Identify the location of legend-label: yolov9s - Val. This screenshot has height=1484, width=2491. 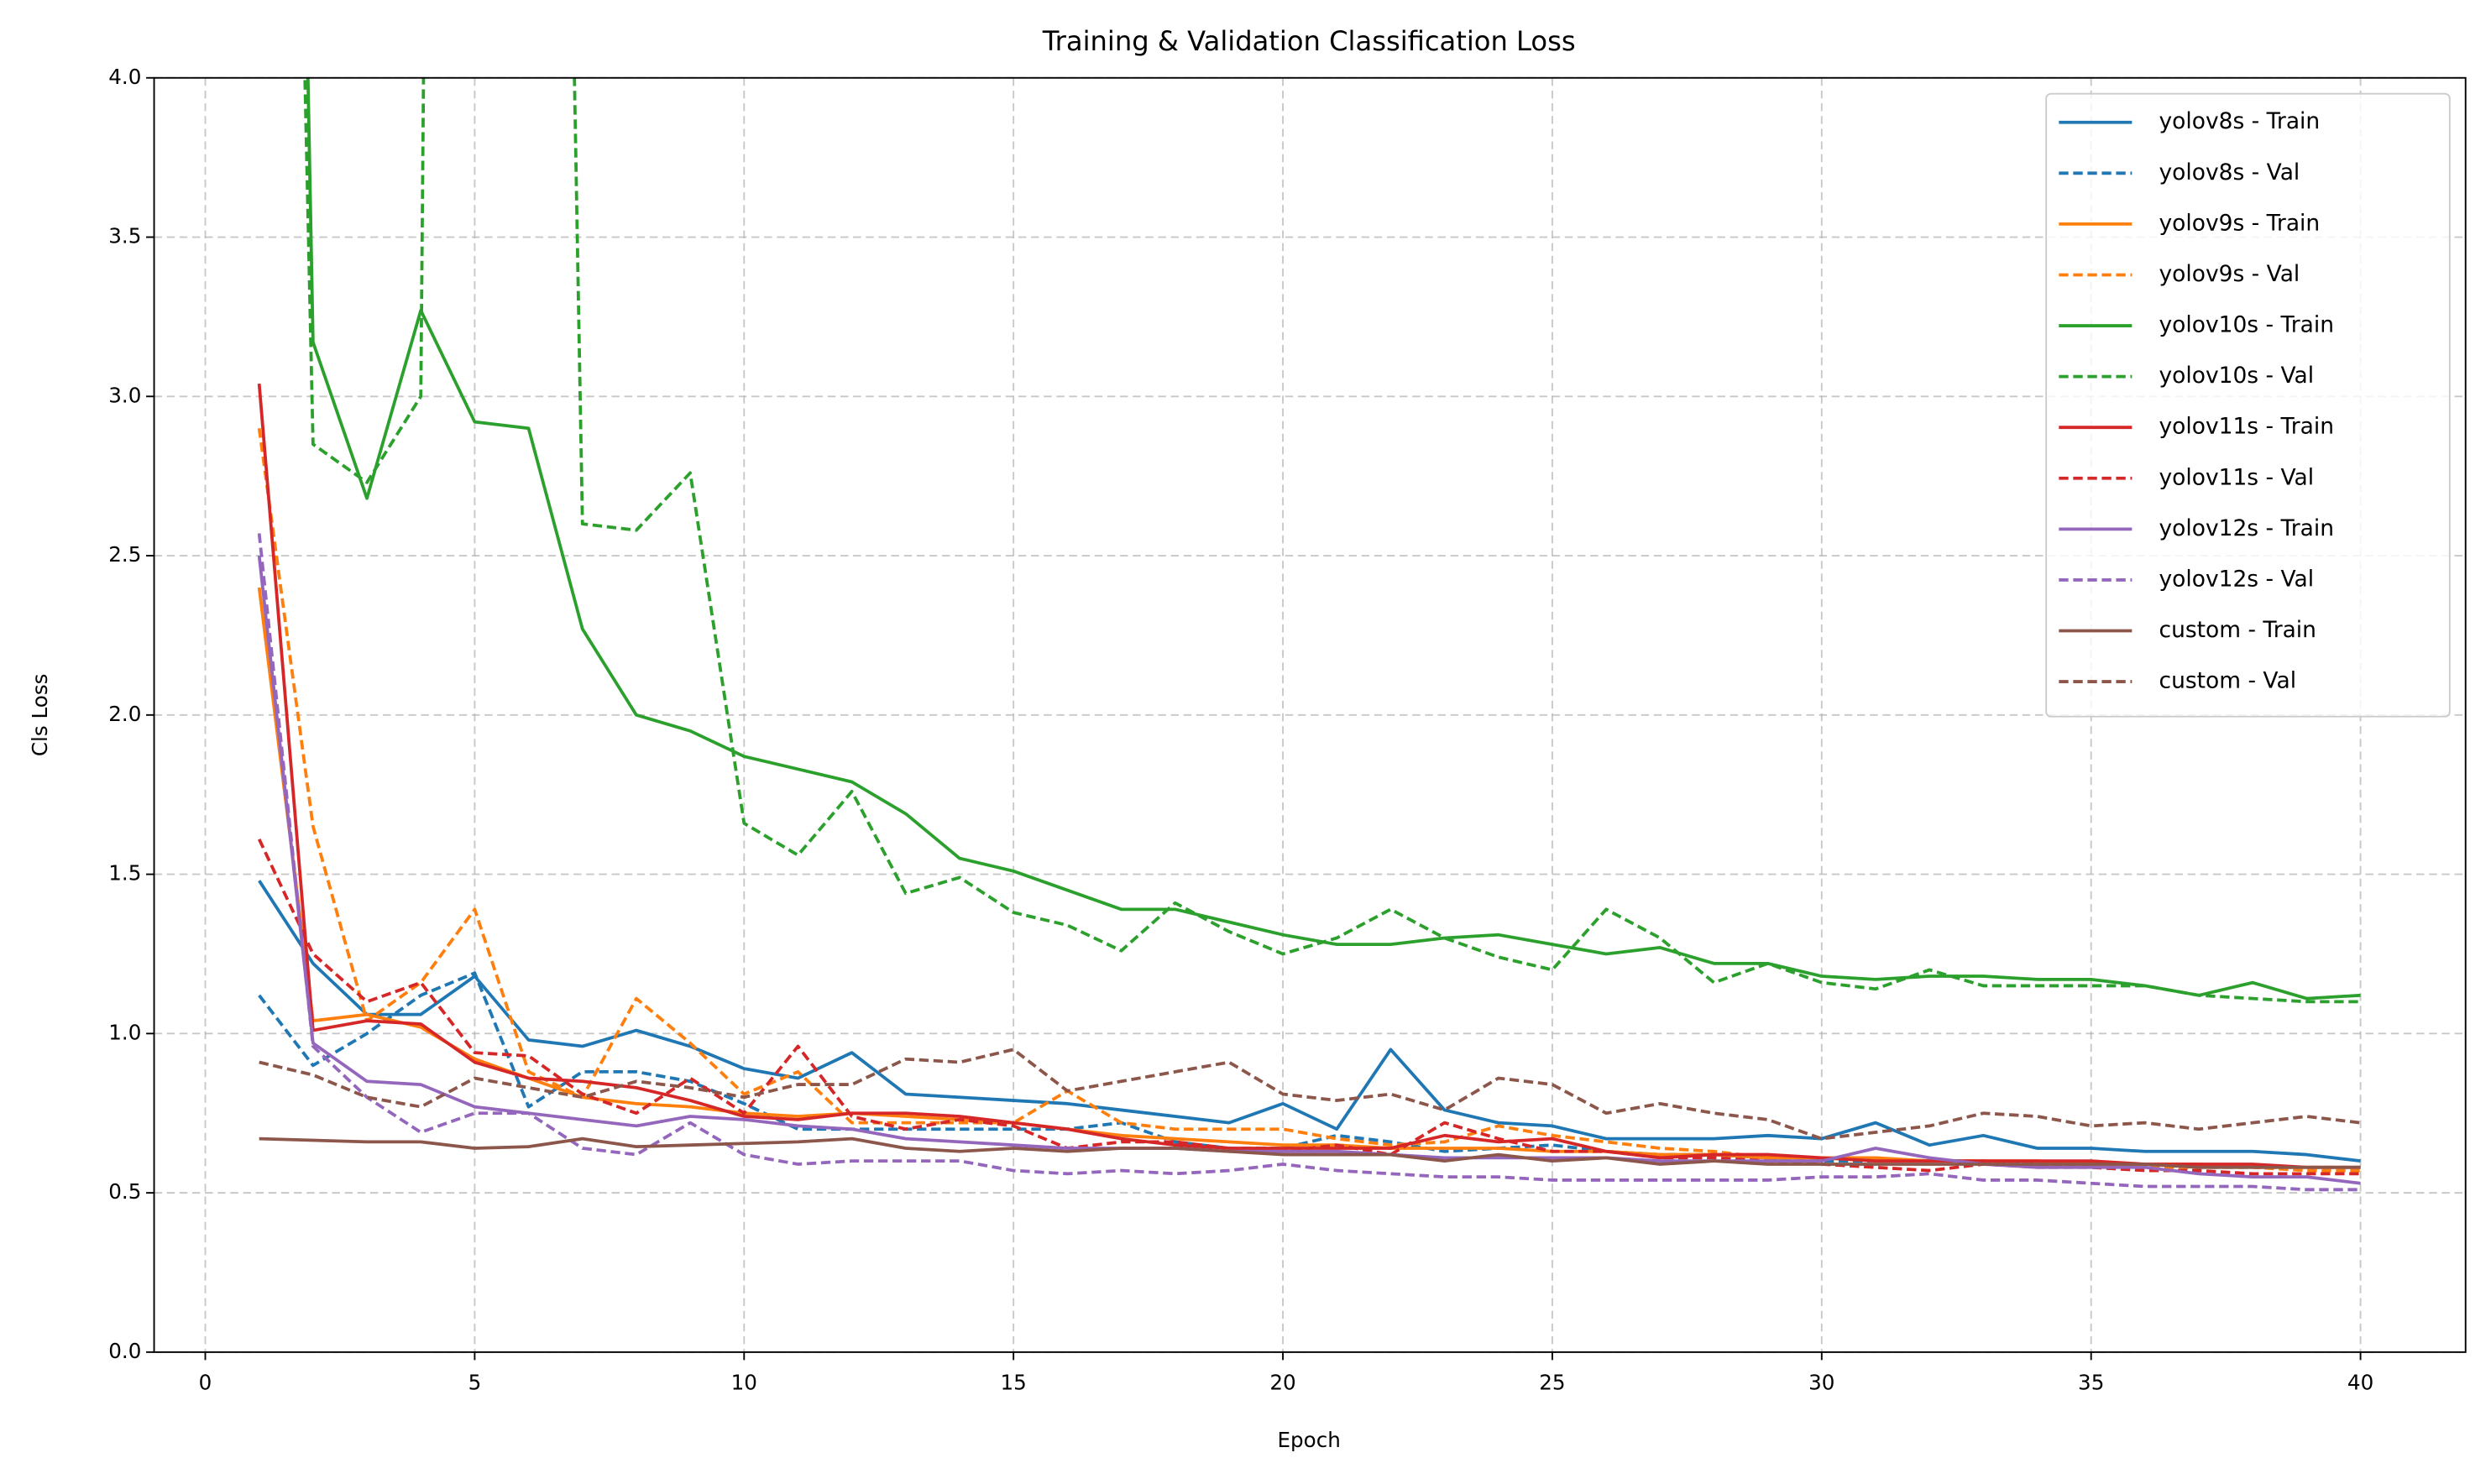
(2230, 274).